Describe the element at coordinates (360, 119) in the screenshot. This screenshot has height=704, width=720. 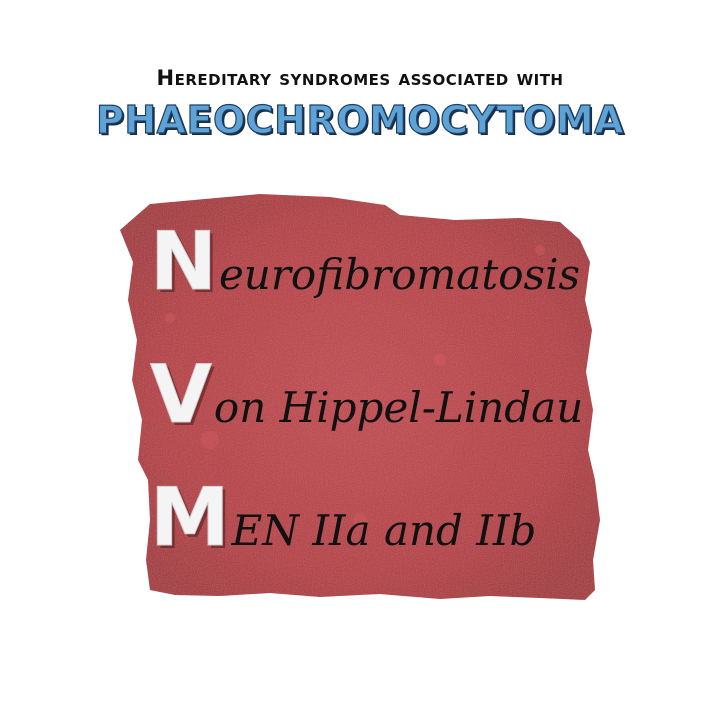
I see `header-title: PHAEOCHROMOCYTOMA` at that location.